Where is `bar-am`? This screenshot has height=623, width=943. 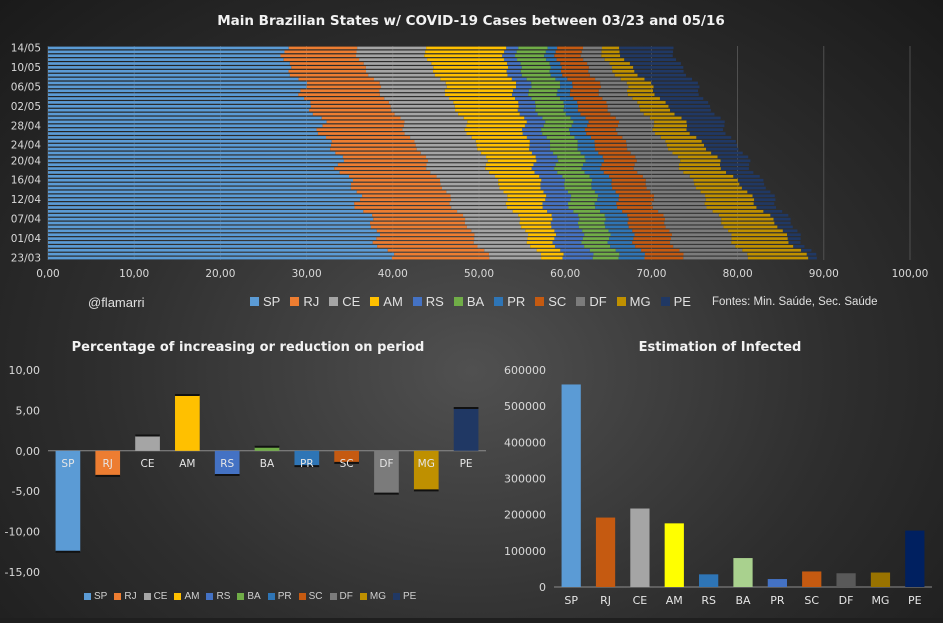
bar-am is located at coordinates (187, 423).